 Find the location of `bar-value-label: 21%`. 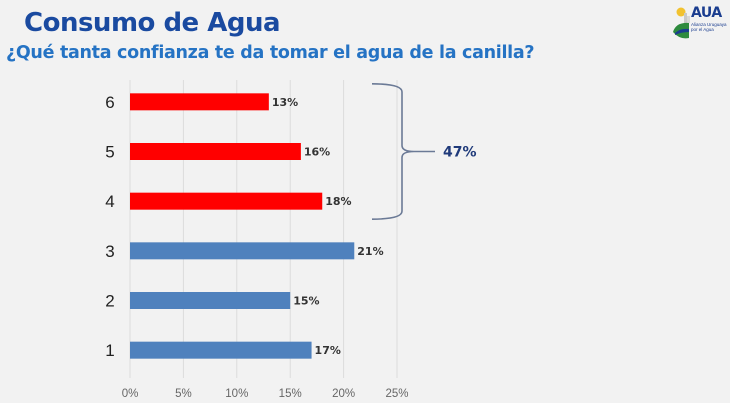

bar-value-label: 21% is located at coordinates (370, 251).